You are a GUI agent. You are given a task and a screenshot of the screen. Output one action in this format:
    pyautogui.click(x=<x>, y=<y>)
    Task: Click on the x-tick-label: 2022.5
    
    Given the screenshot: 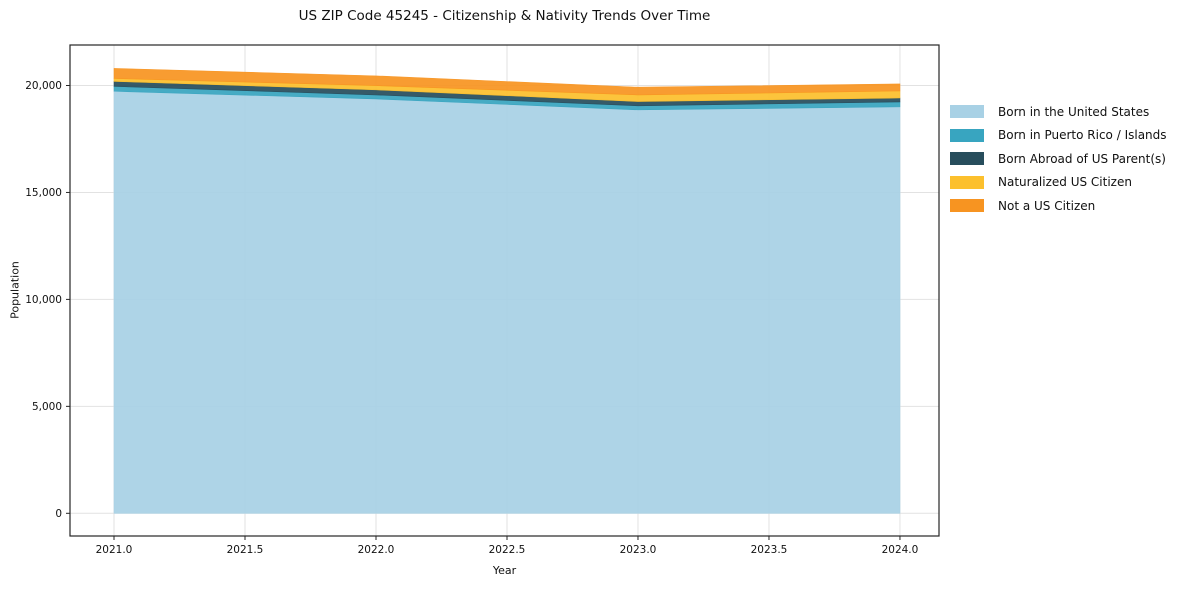 What is the action you would take?
    pyautogui.click(x=507, y=550)
    